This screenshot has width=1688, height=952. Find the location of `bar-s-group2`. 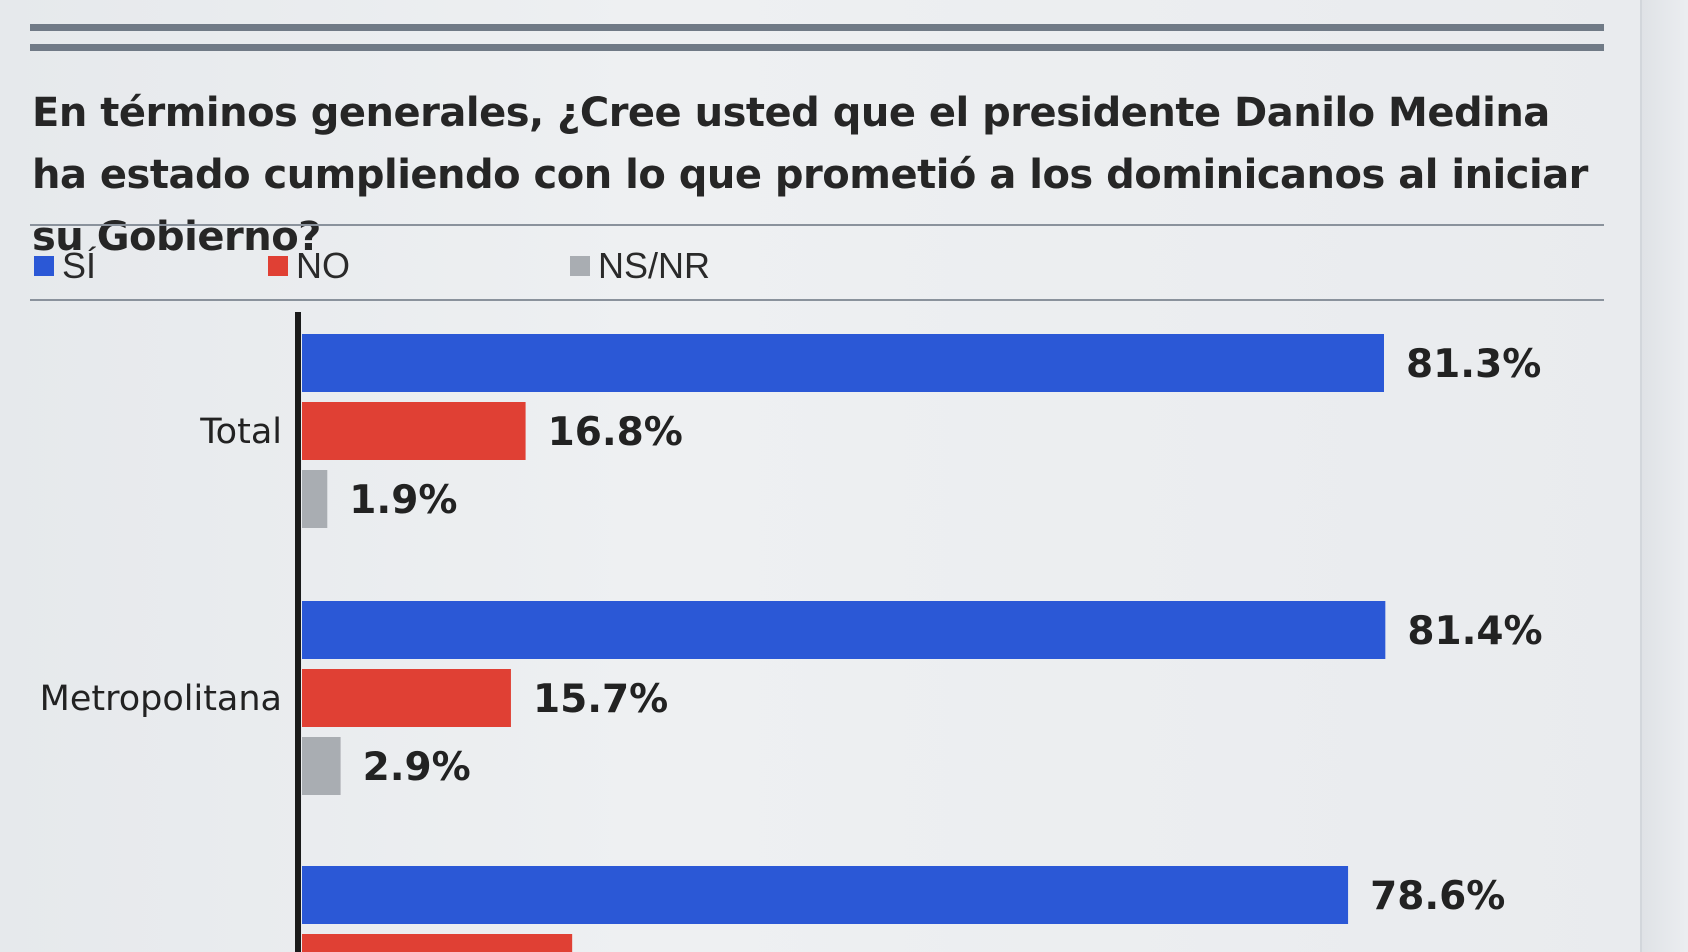

bar-s-group2 is located at coordinates (825, 895).